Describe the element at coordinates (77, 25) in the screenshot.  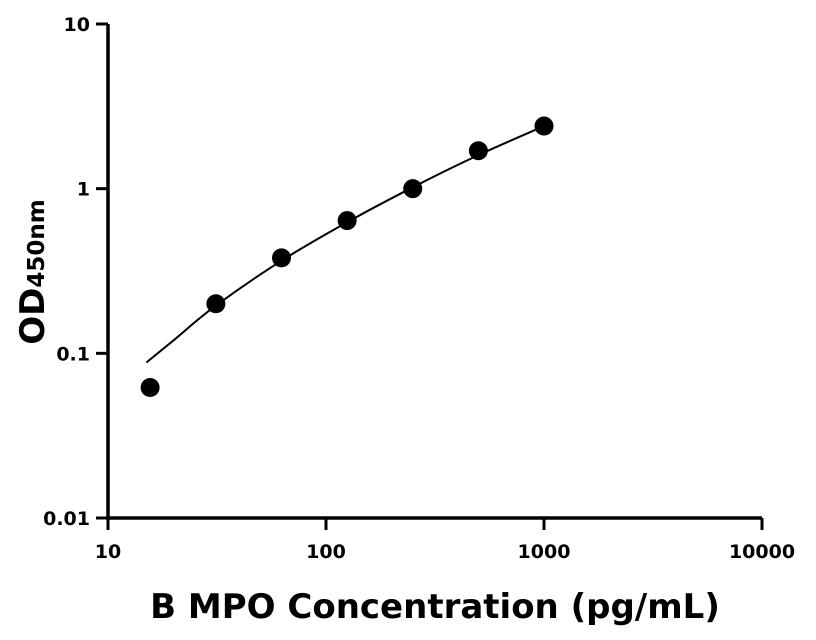
I see `y-tick-label: 10` at that location.